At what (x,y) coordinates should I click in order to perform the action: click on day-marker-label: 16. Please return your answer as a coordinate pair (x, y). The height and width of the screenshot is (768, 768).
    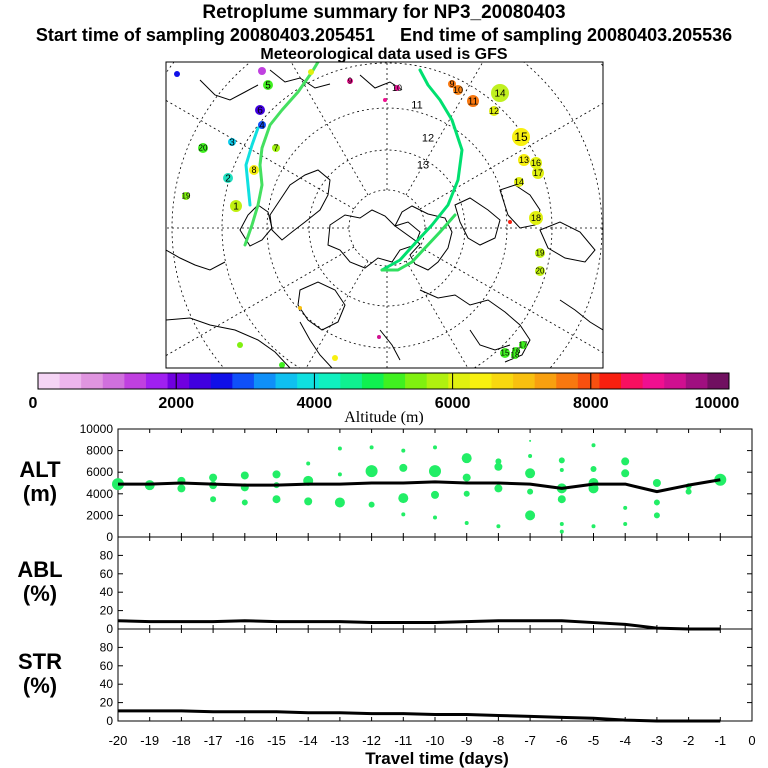
    Looking at the image, I should click on (516, 351).